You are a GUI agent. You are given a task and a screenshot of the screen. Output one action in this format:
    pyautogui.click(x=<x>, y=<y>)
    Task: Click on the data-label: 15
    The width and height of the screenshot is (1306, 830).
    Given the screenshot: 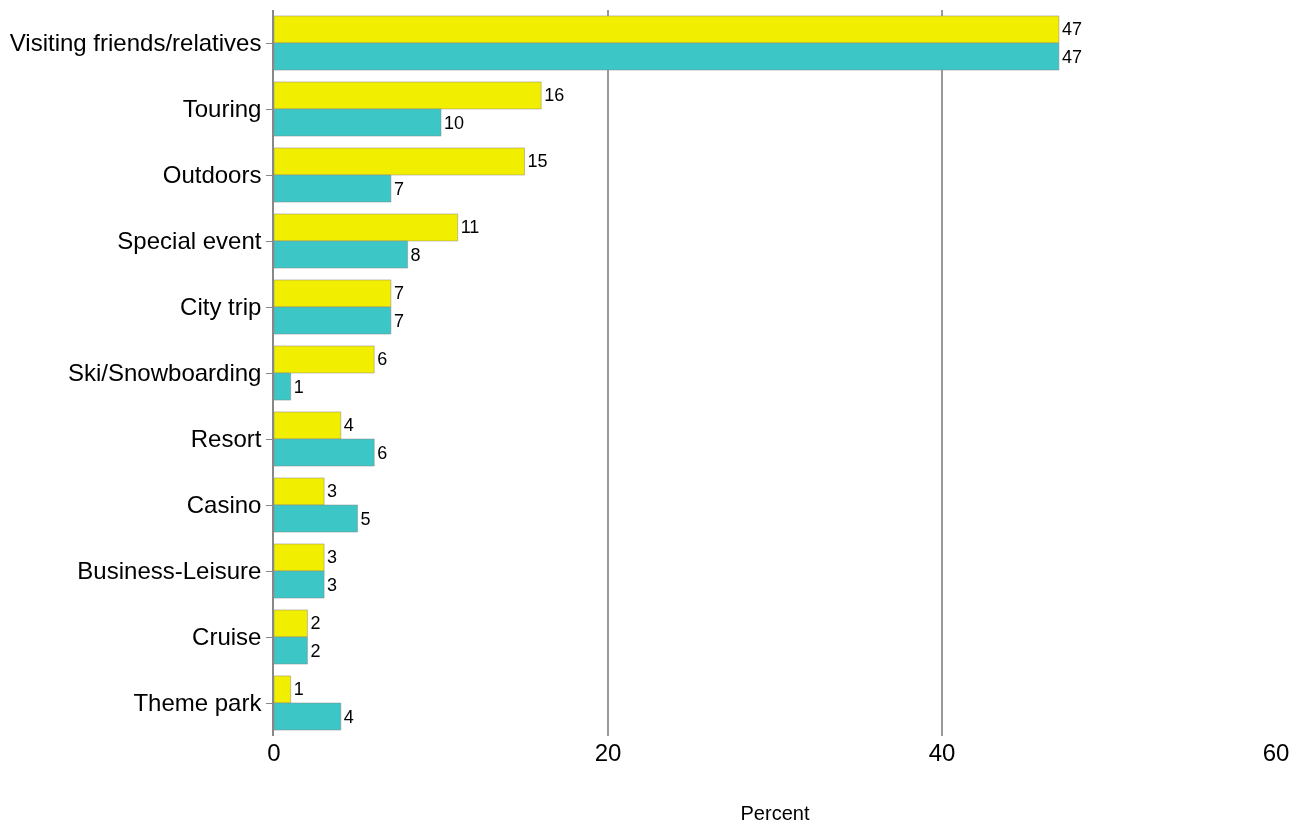 What is the action you would take?
    pyautogui.click(x=537, y=161)
    